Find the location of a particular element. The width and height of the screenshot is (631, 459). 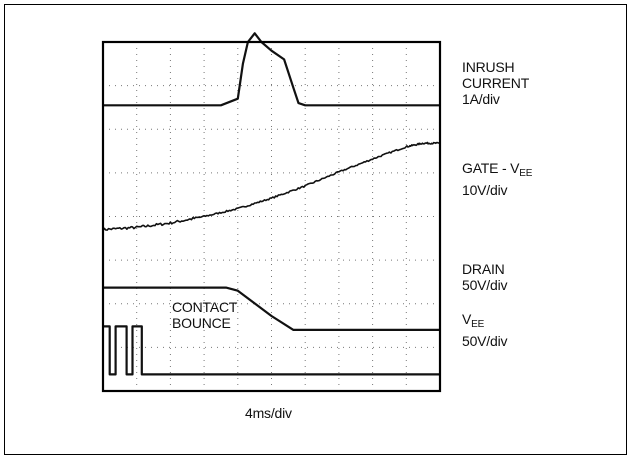

drain-label: DRAIN 50V/div is located at coordinates (484, 277).